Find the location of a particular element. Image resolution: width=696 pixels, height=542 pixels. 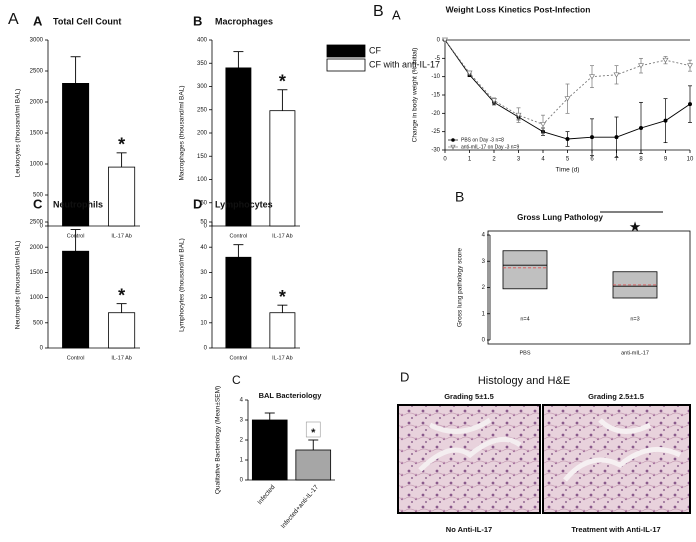

grading-label: Grading 5±1.5 is located at coordinates (469, 396).